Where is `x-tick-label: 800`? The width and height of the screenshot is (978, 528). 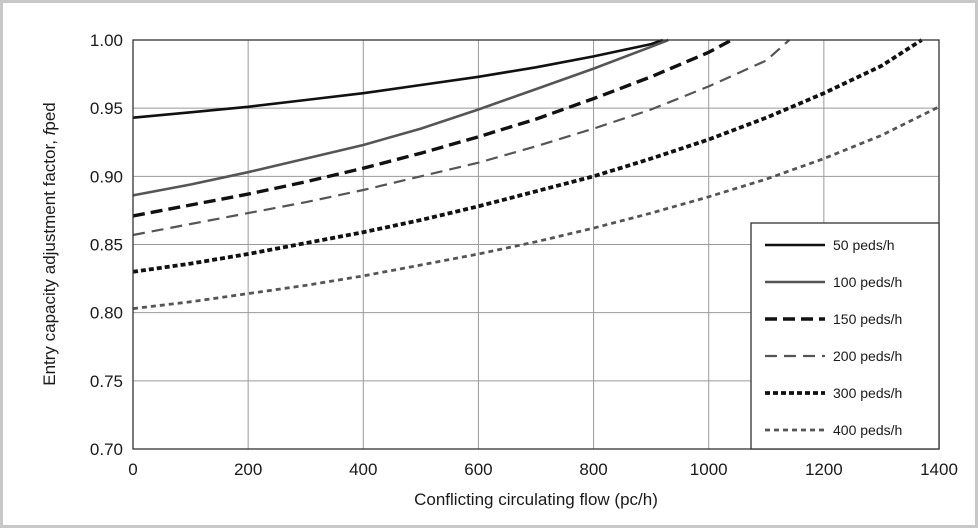 x-tick-label: 800 is located at coordinates (593, 469).